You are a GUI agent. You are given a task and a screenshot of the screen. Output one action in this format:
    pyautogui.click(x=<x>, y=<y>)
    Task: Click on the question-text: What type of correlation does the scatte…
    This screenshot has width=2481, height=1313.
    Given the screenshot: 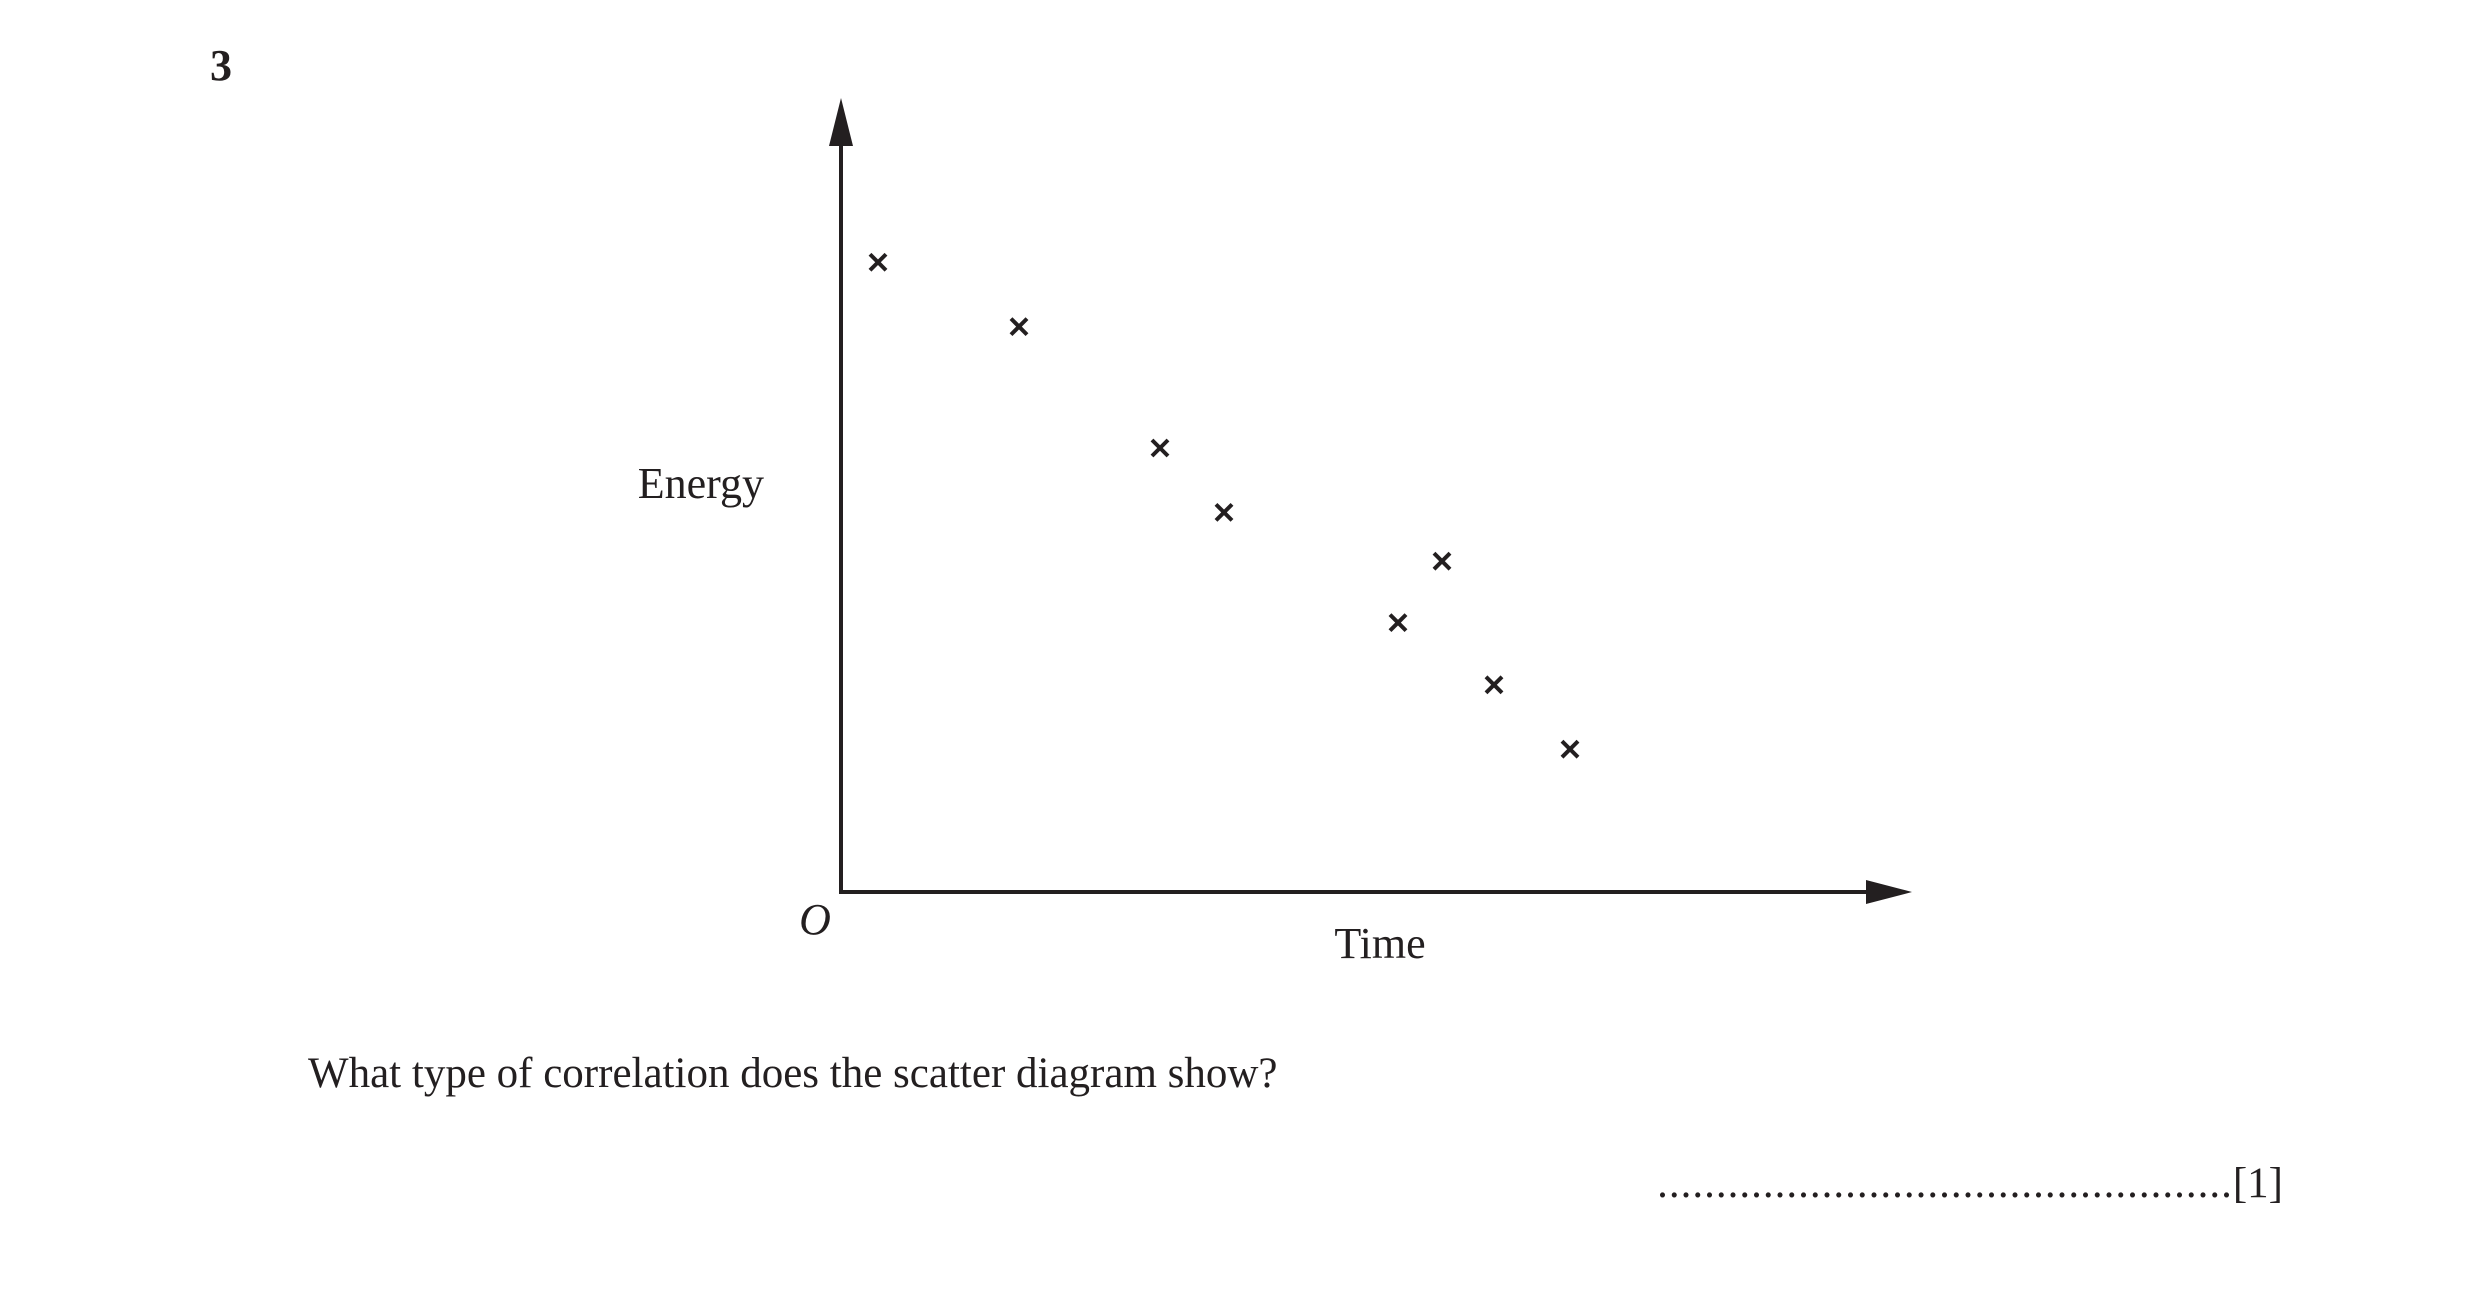 What is the action you would take?
    pyautogui.click(x=793, y=1073)
    